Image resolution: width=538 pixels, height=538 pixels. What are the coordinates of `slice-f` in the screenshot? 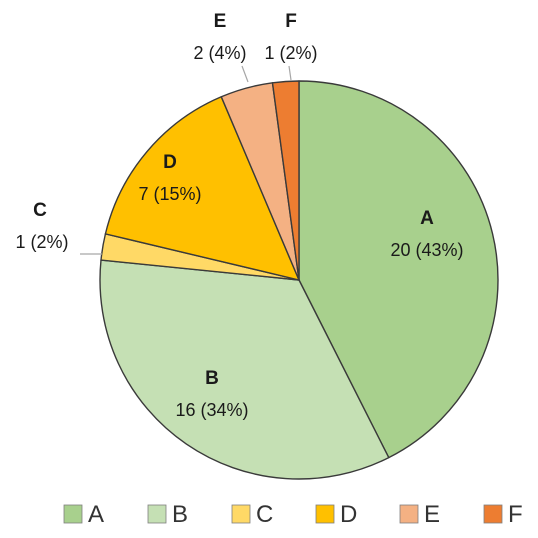 It's located at (285, 180).